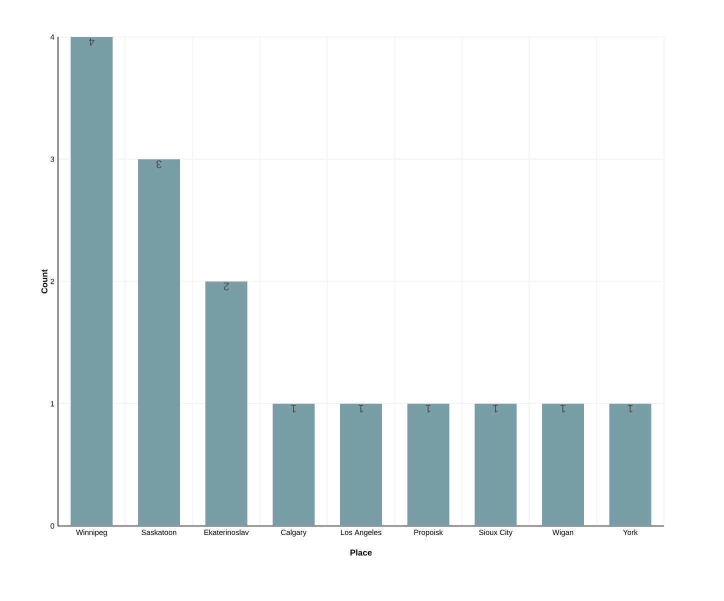 This screenshot has width=724, height=601. What do you see at coordinates (226, 286) in the screenshot?
I see `data-label: 2` at bounding box center [226, 286].